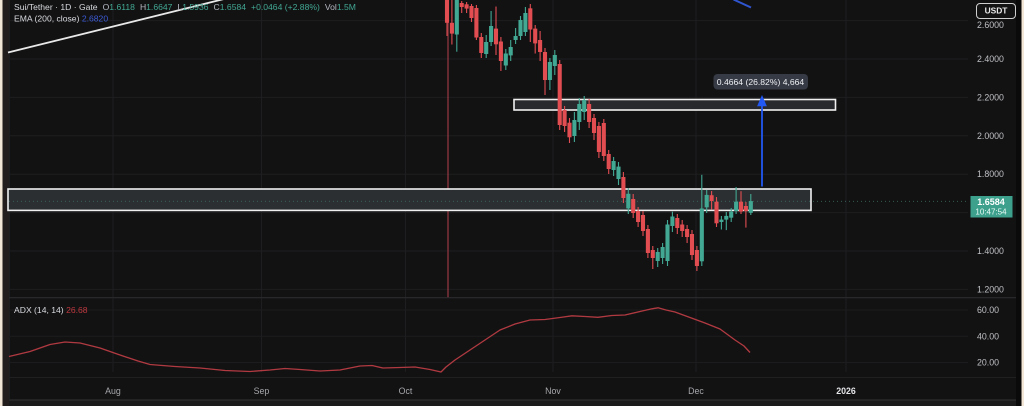 The width and height of the screenshot is (1024, 406). Describe the element at coordinates (990, 289) in the screenshot. I see `svg-text: 1.2000` at that location.